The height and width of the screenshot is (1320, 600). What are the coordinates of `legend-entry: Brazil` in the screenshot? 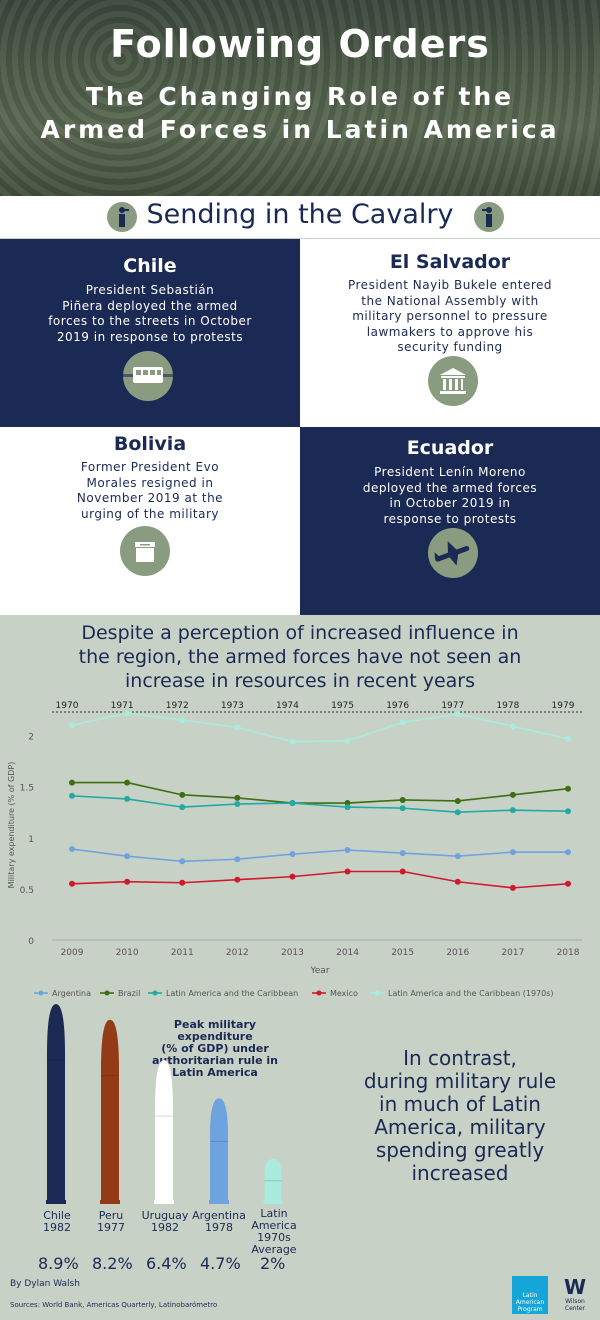 It's located at (129, 993).